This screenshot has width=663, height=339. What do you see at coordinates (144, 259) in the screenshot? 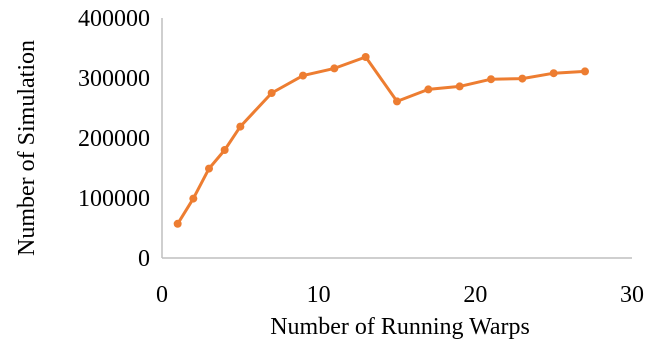
I see `y-tick-label: 0` at bounding box center [144, 259].